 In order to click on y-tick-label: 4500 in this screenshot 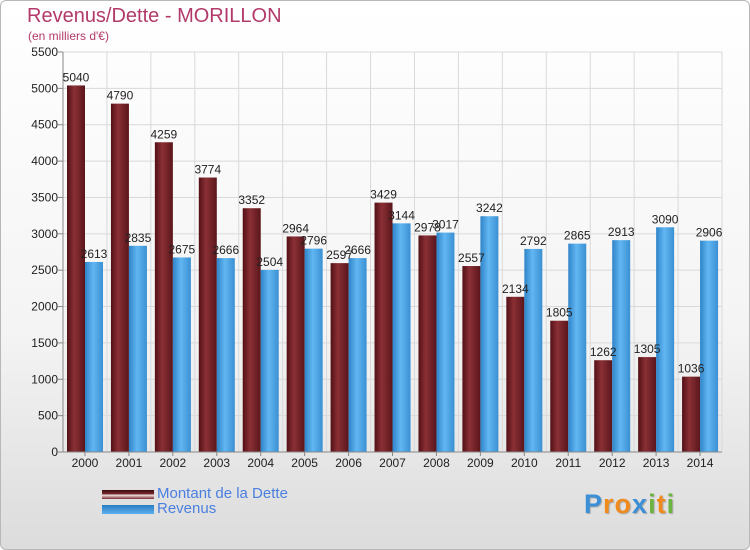, I will do `click(44, 125)`.